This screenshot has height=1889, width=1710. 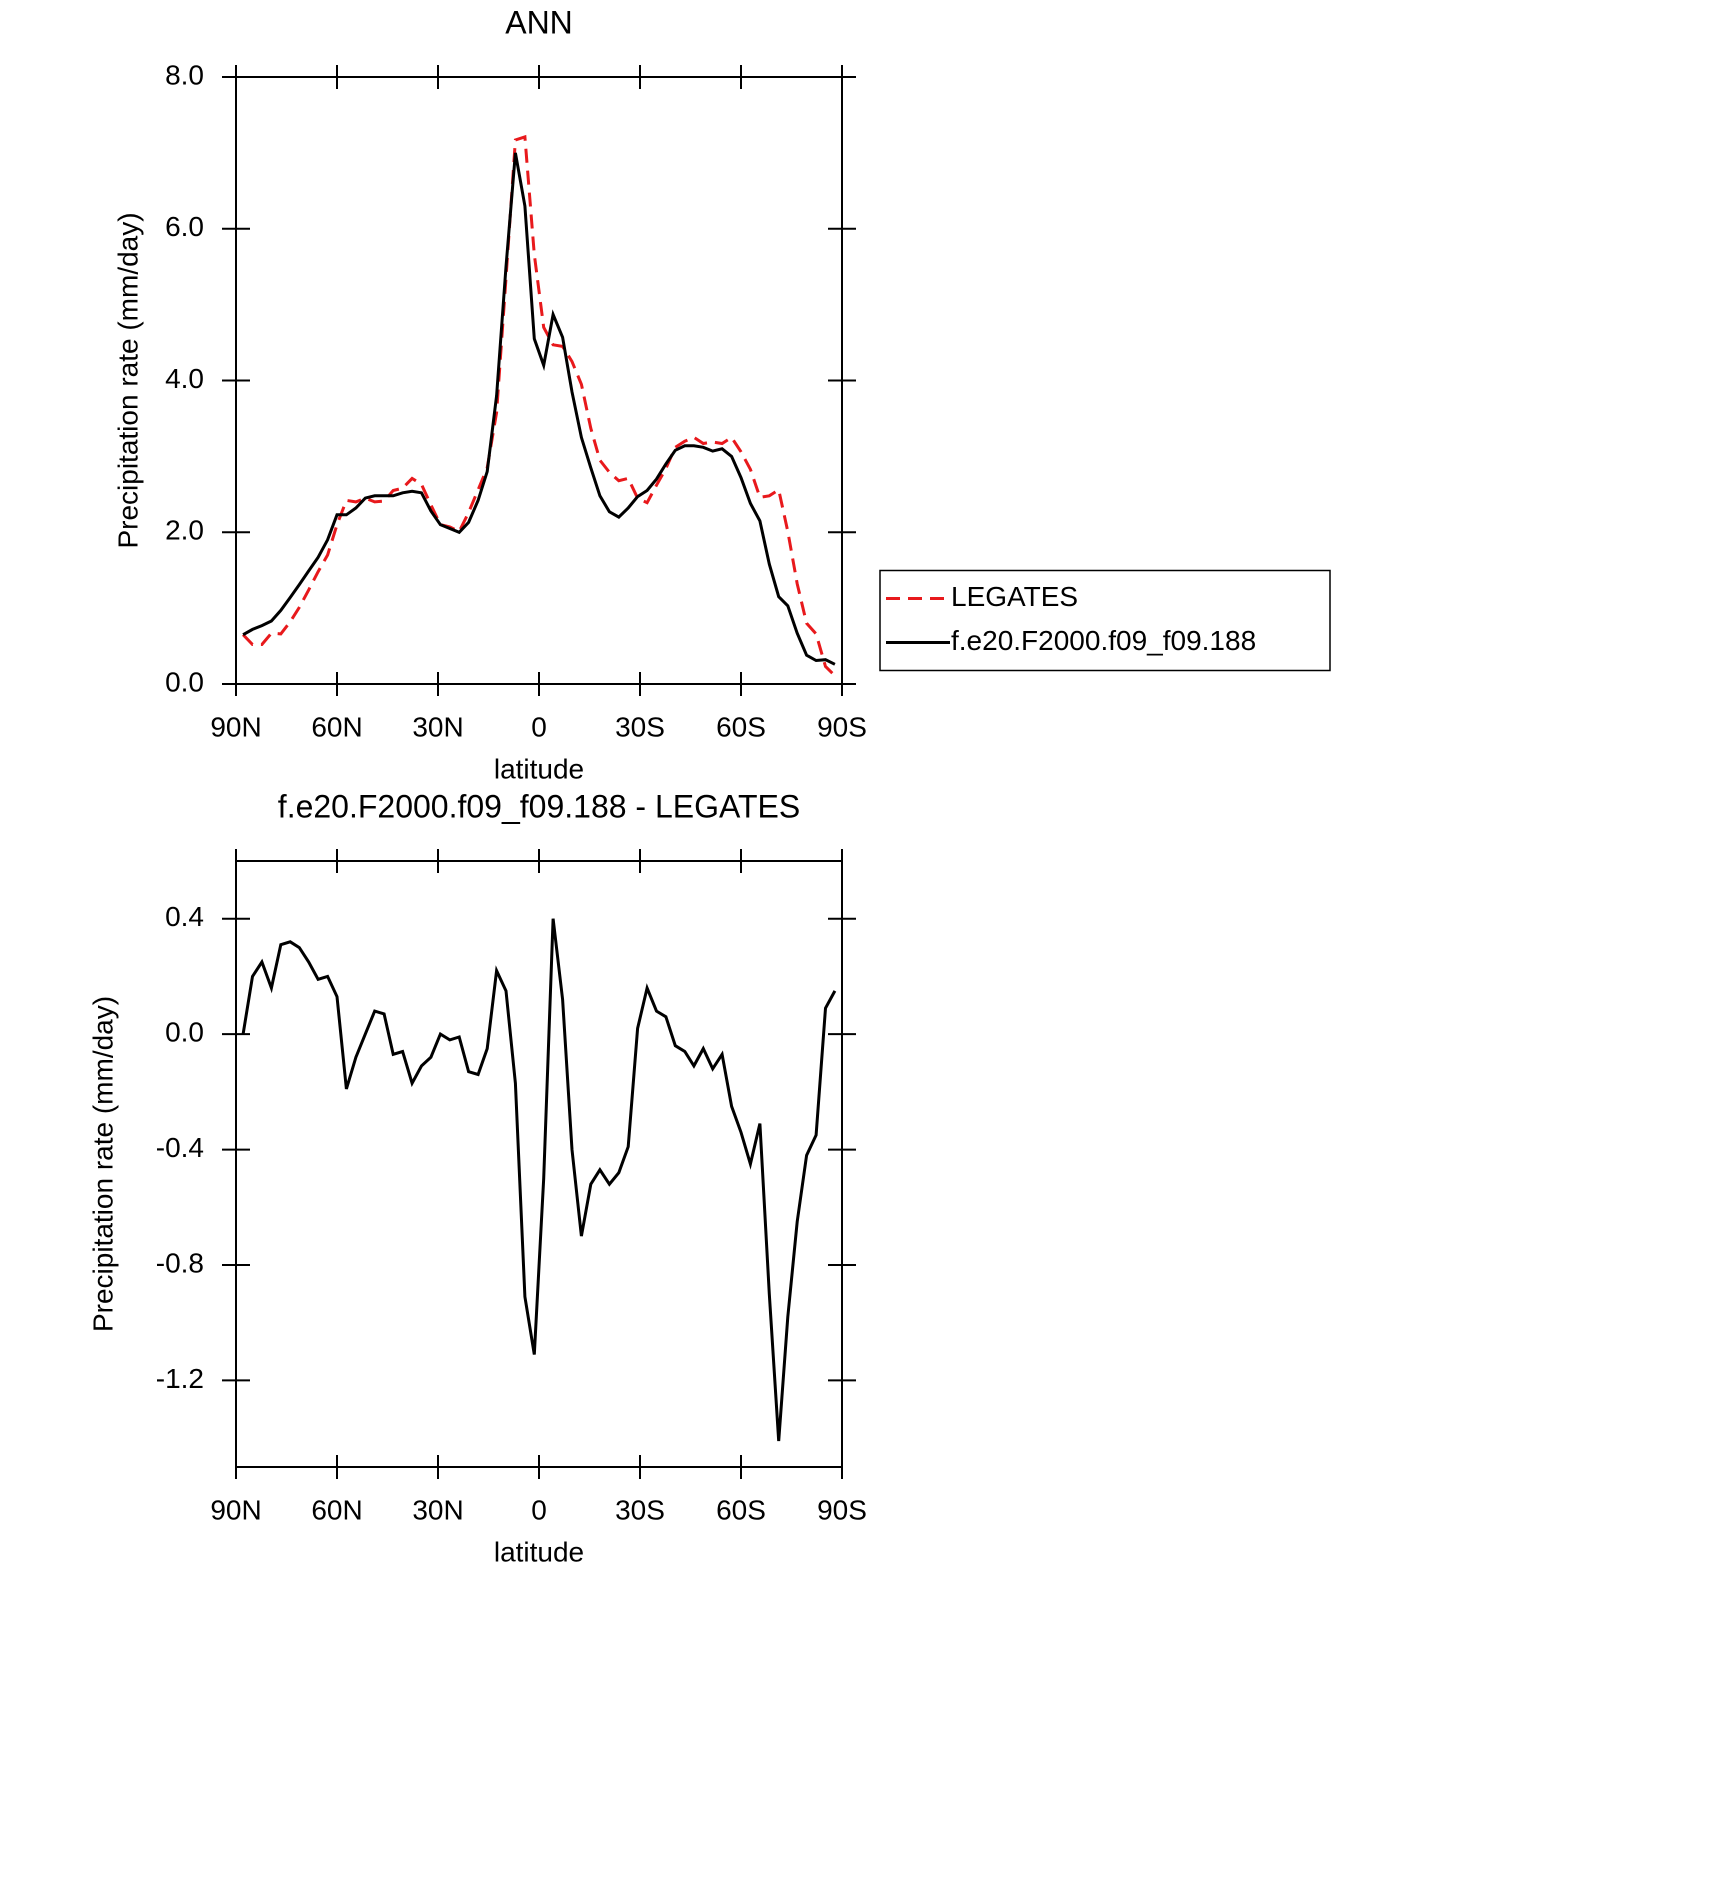 What do you see at coordinates (1105, 620) in the screenshot?
I see `legend-box` at bounding box center [1105, 620].